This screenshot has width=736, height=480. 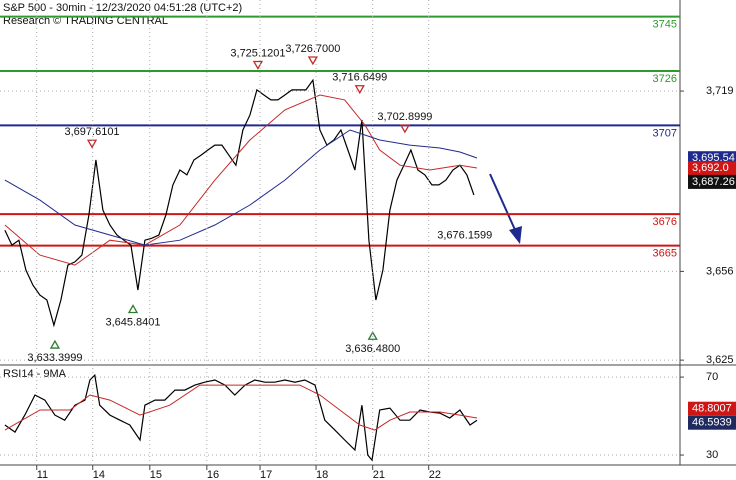 I want to click on price-tag-label: 3,687.26, so click(x=713, y=182).